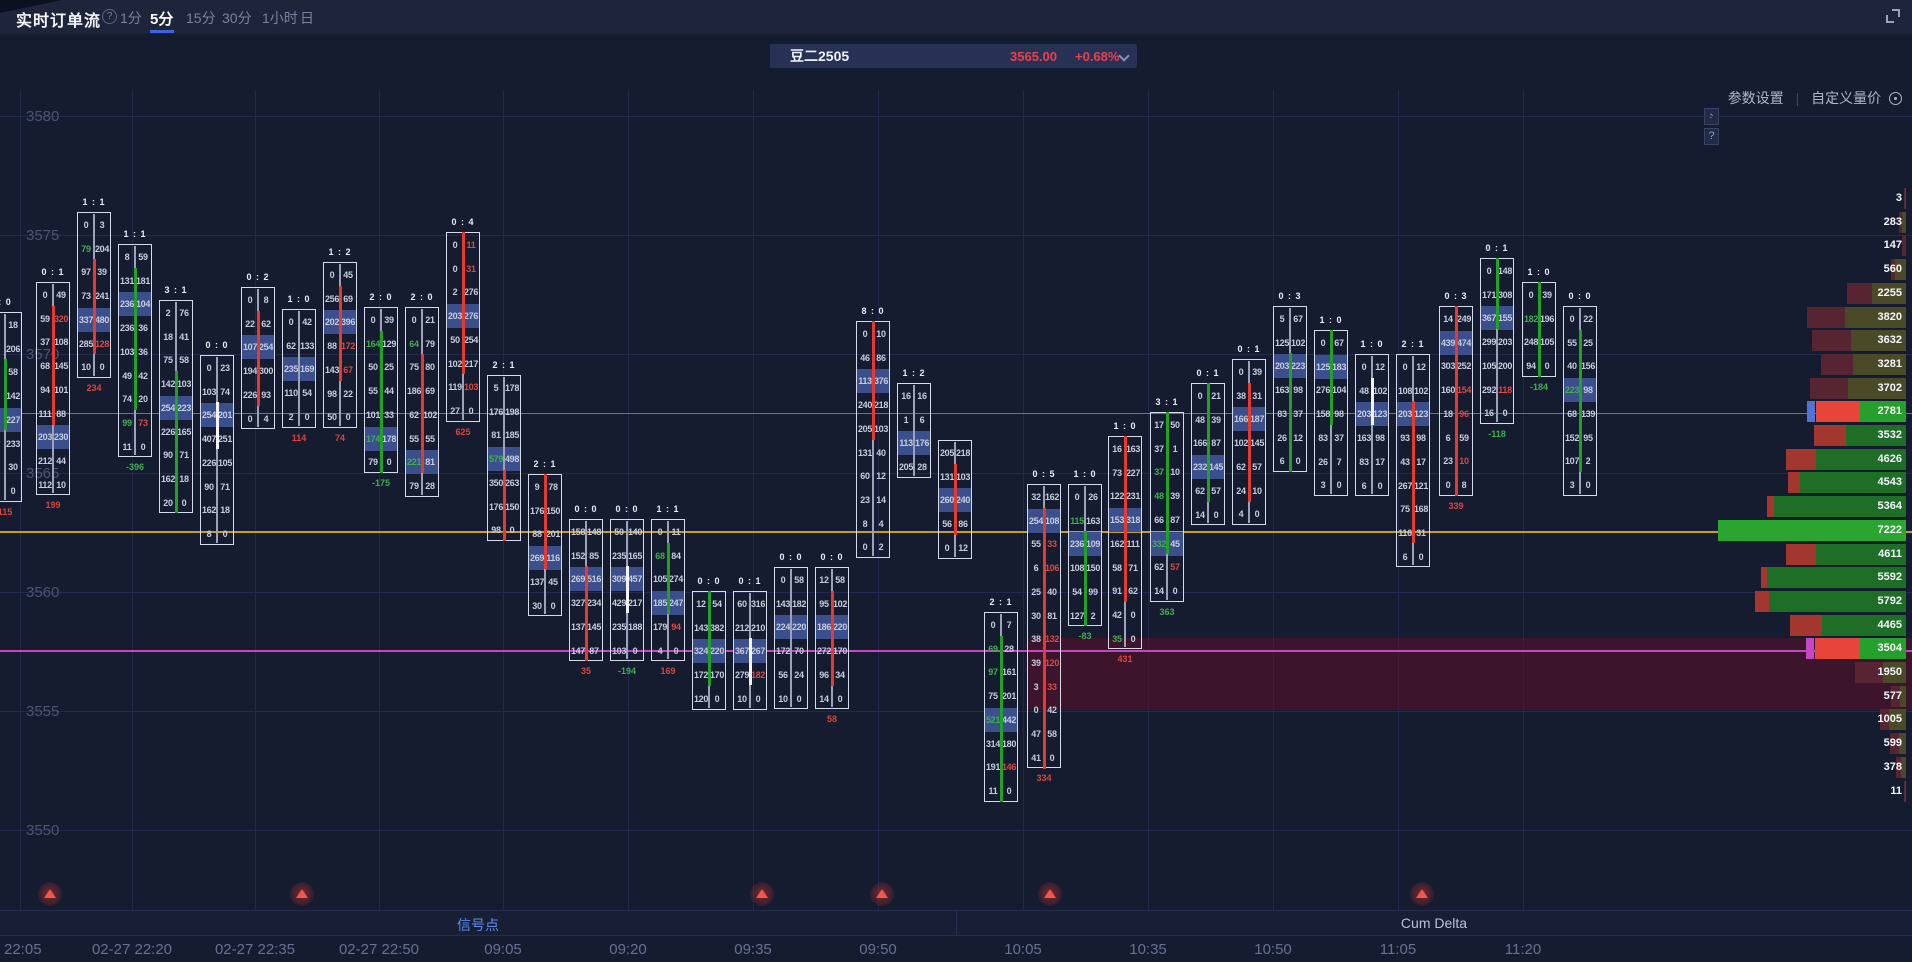 This screenshot has width=1912, height=962. What do you see at coordinates (1588, 461) in the screenshot?
I see `ask-volume-cell: 2` at bounding box center [1588, 461].